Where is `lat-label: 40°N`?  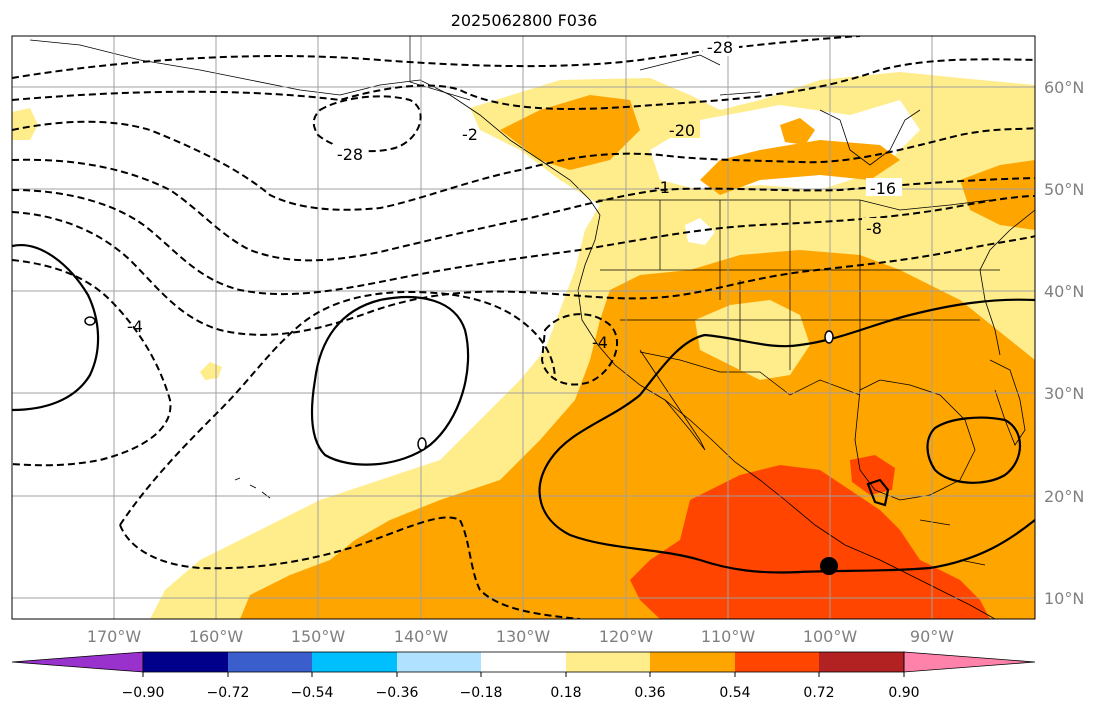
lat-label: 40°N is located at coordinates (1064, 291).